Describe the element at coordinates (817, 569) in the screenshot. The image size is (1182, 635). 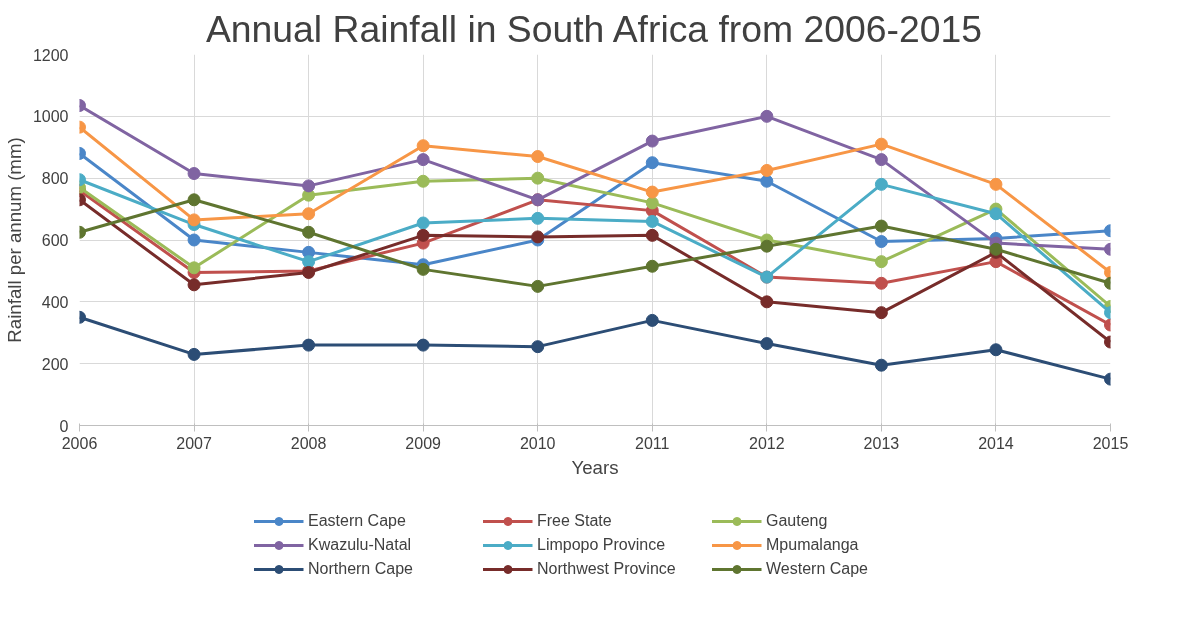
I see `legend-label: Western Cape` at that location.